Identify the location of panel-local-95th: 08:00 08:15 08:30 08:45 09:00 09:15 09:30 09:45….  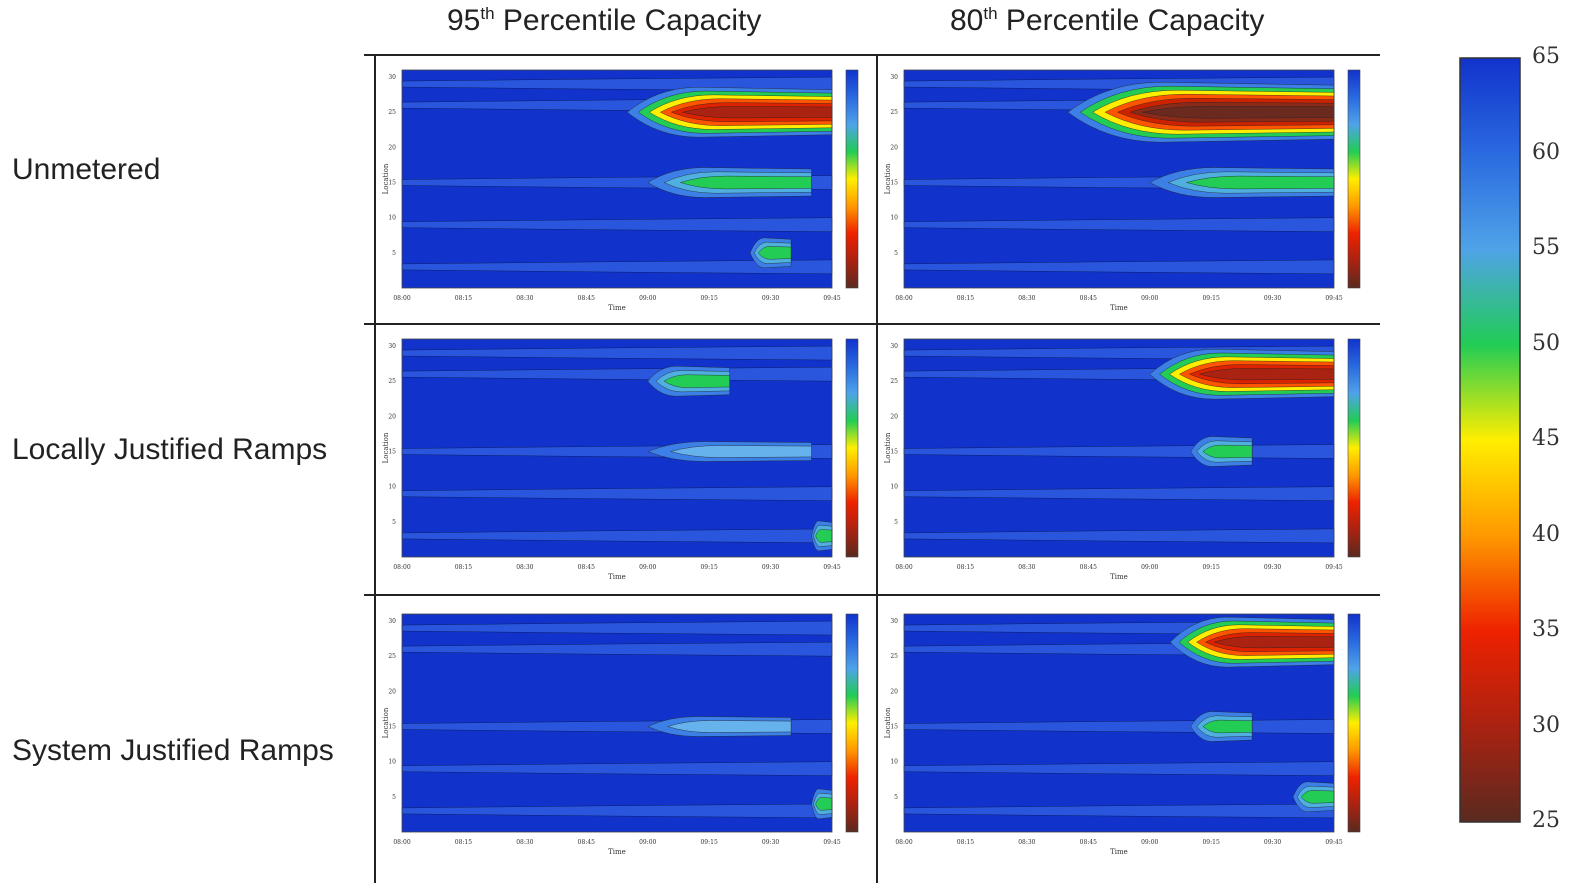
(625, 459).